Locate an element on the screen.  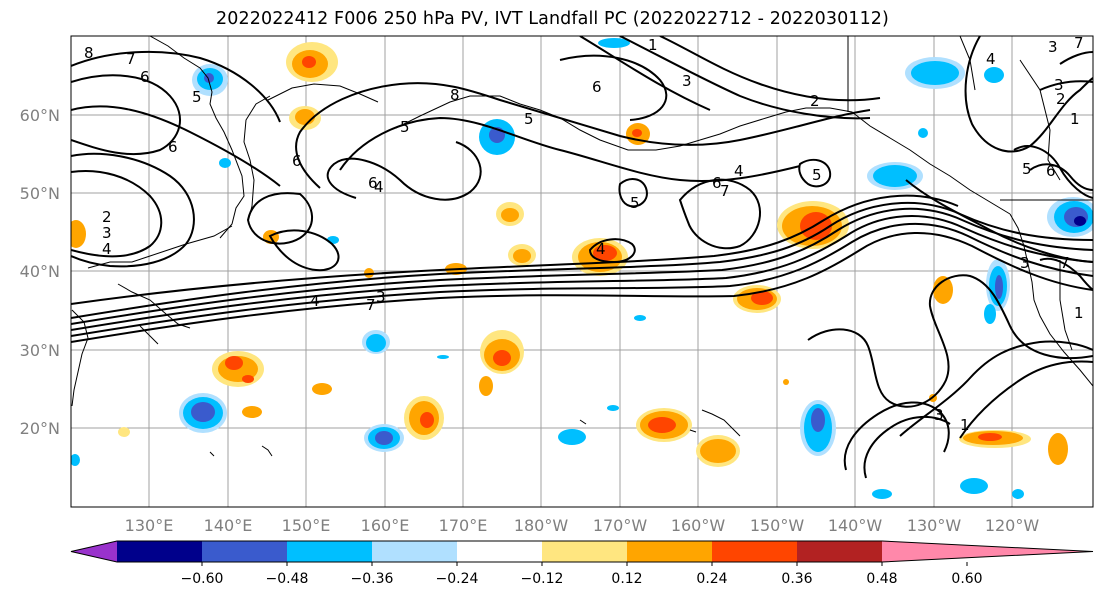
lon-label: 150°E is located at coordinates (306, 525).